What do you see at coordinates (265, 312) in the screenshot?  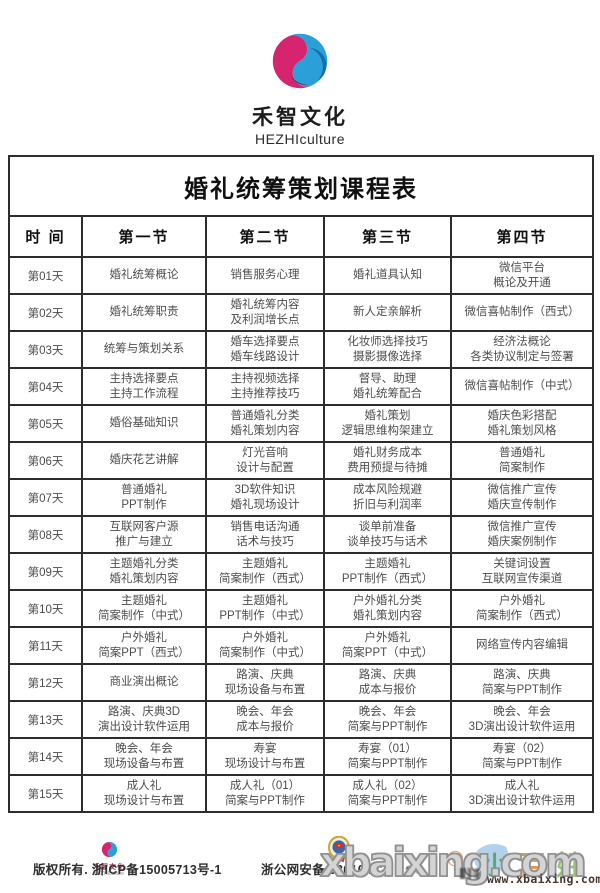 I see `course-cell: 婚礼统筹内容 及利润增长点` at bounding box center [265, 312].